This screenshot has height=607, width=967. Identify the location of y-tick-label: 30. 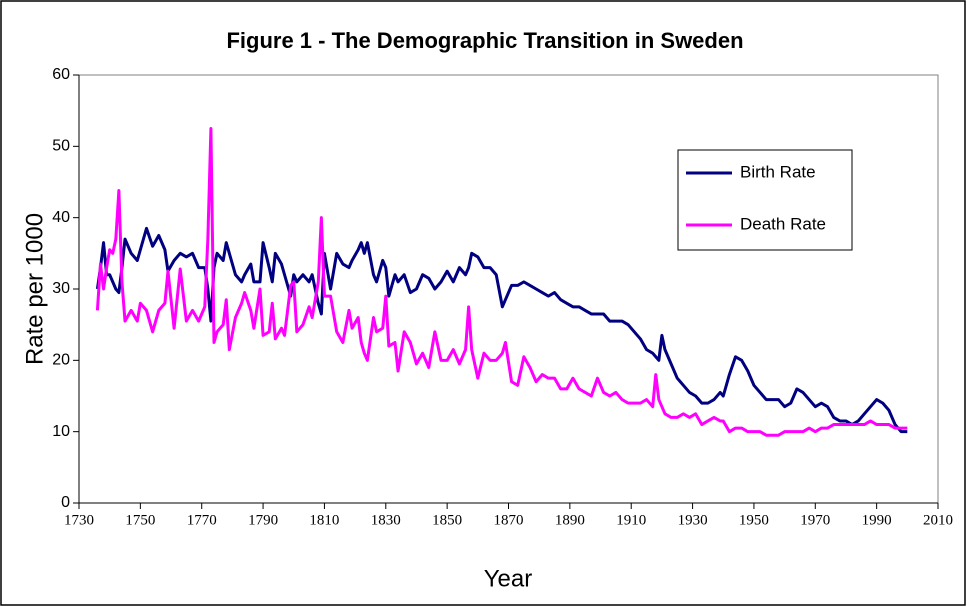
(61, 288).